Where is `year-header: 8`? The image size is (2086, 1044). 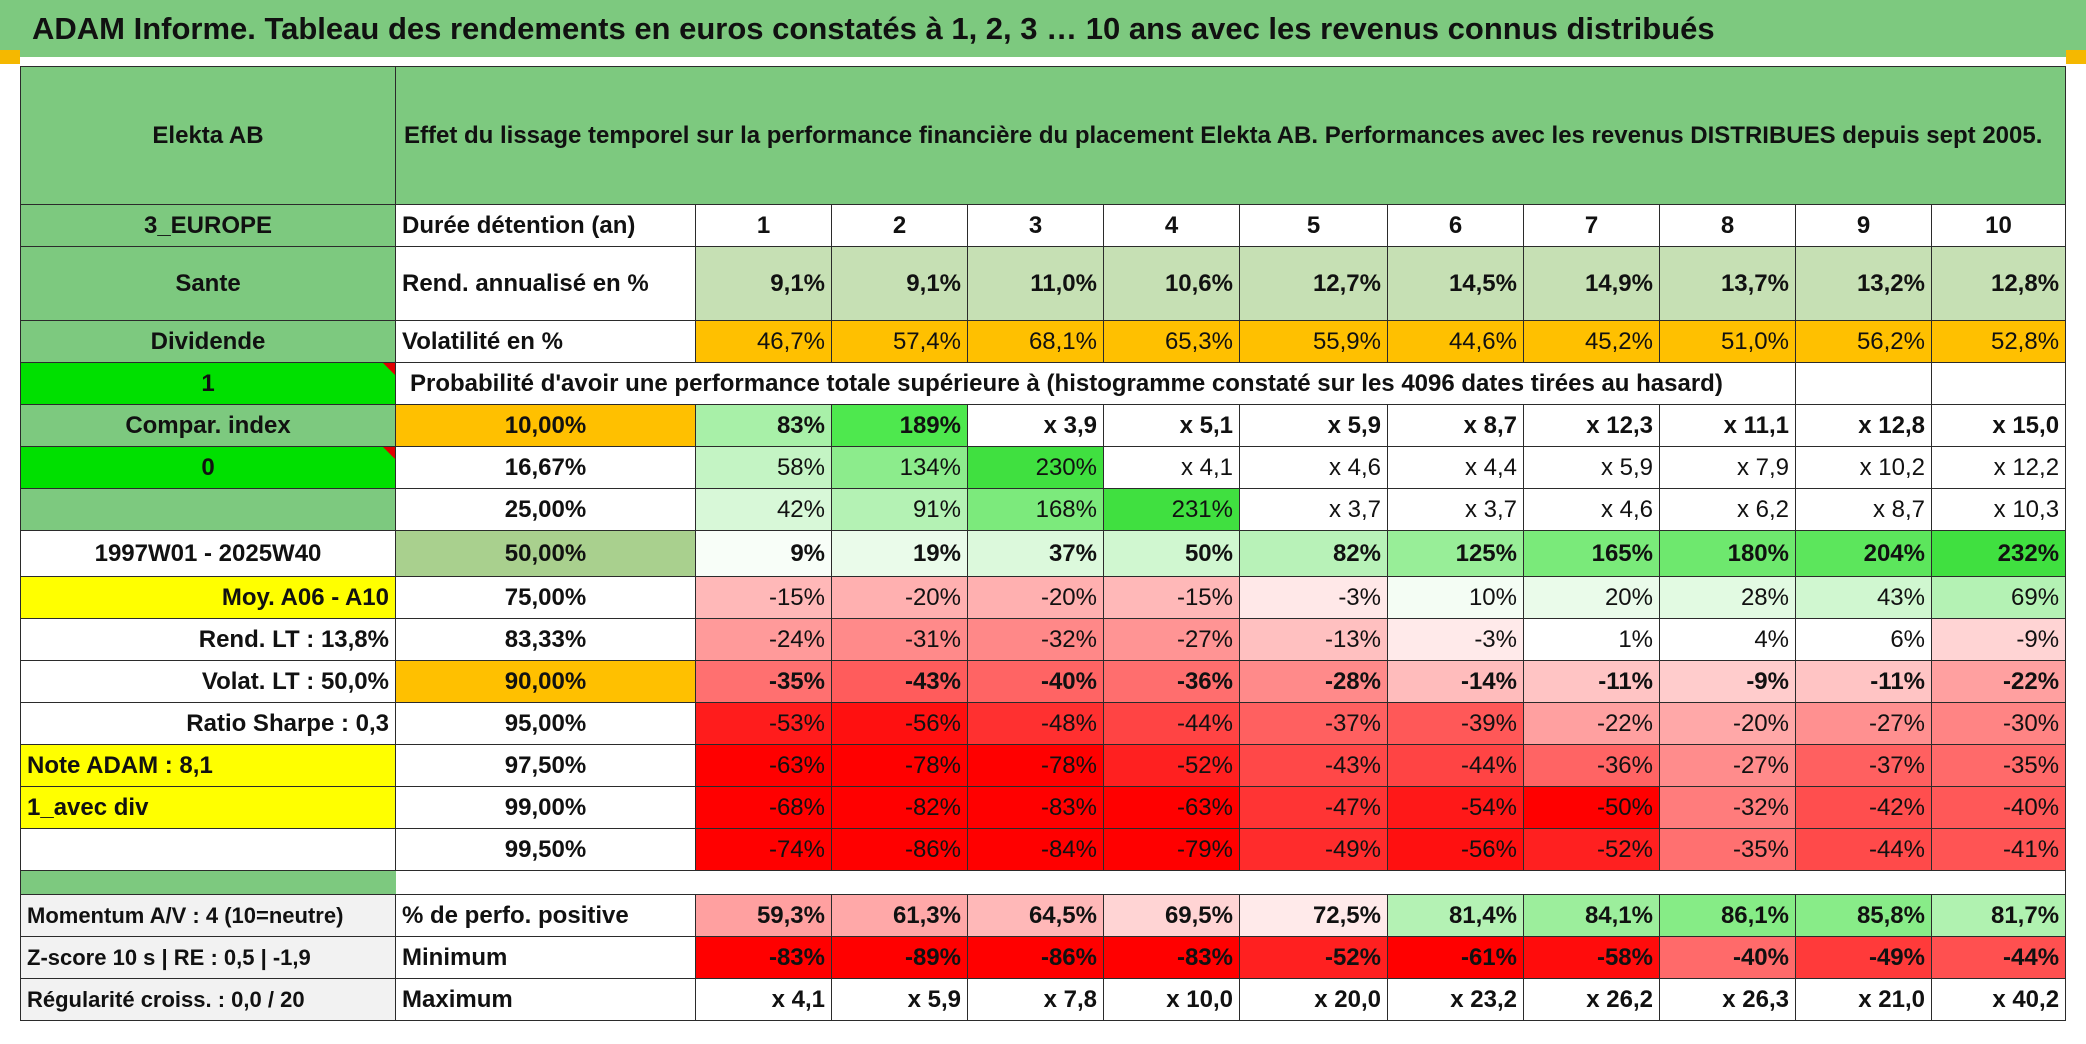
year-header: 8 is located at coordinates (1727, 225).